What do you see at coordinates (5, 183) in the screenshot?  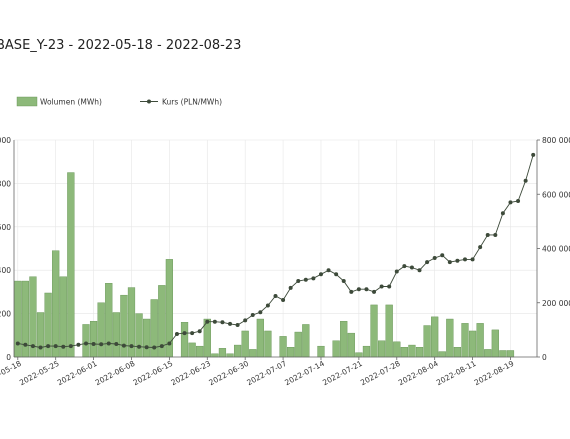 I see `y-left-tick-label: 800` at bounding box center [5, 183].